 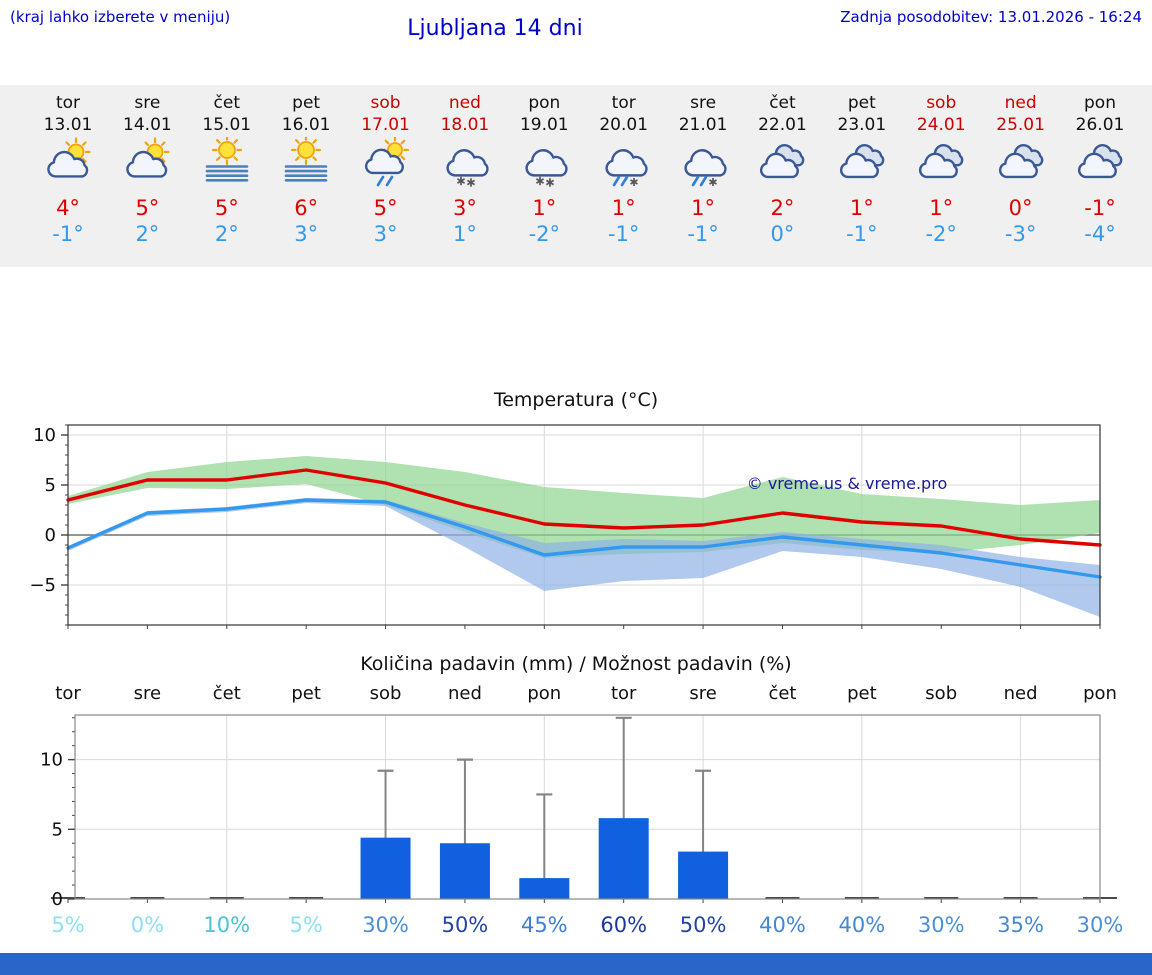 What do you see at coordinates (576, 964) in the screenshot?
I see `bottom-bar` at bounding box center [576, 964].